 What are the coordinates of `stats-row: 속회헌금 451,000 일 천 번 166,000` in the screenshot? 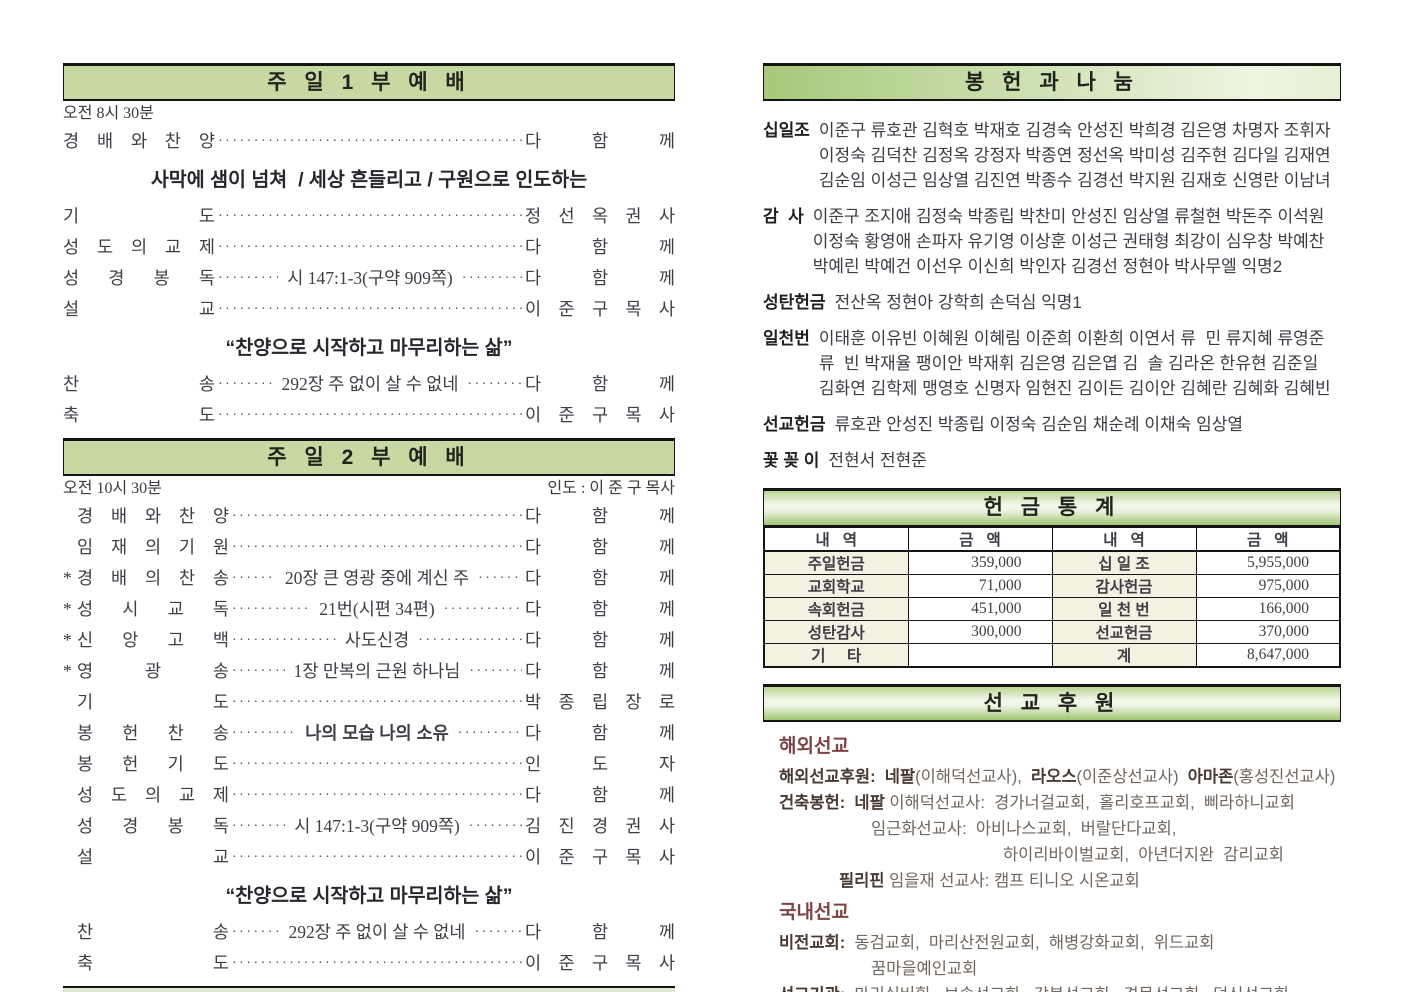 It's located at (1052, 609).